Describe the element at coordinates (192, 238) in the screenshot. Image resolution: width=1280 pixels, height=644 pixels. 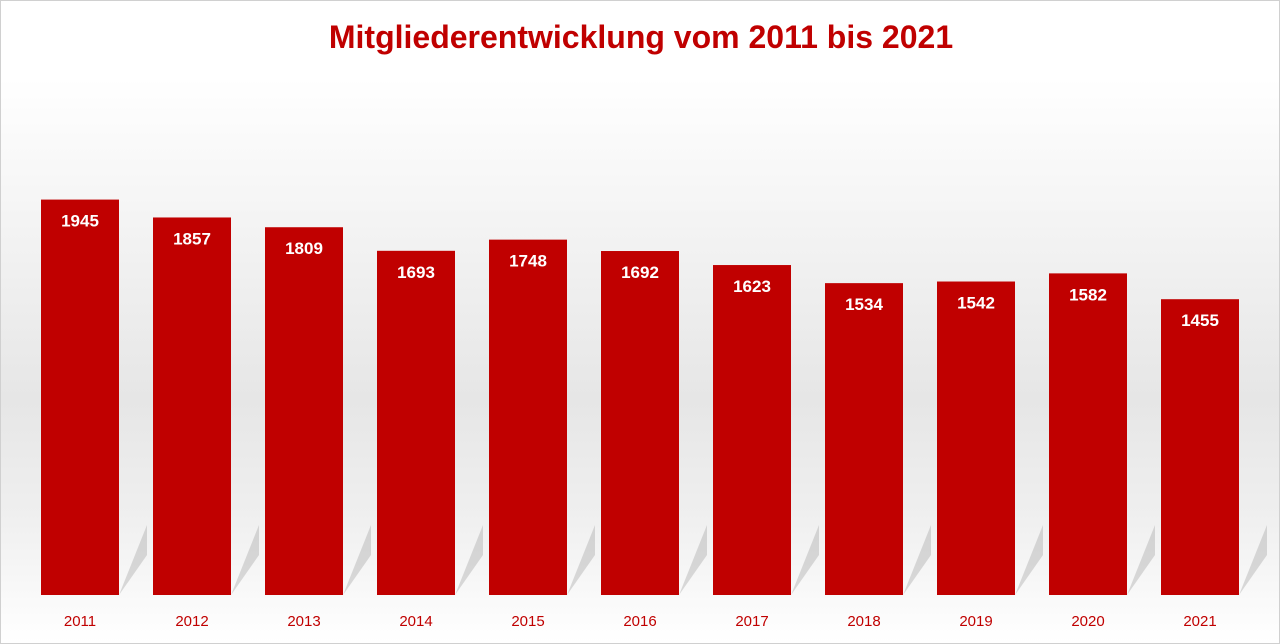
I see `value-label-2012: 1857` at that location.